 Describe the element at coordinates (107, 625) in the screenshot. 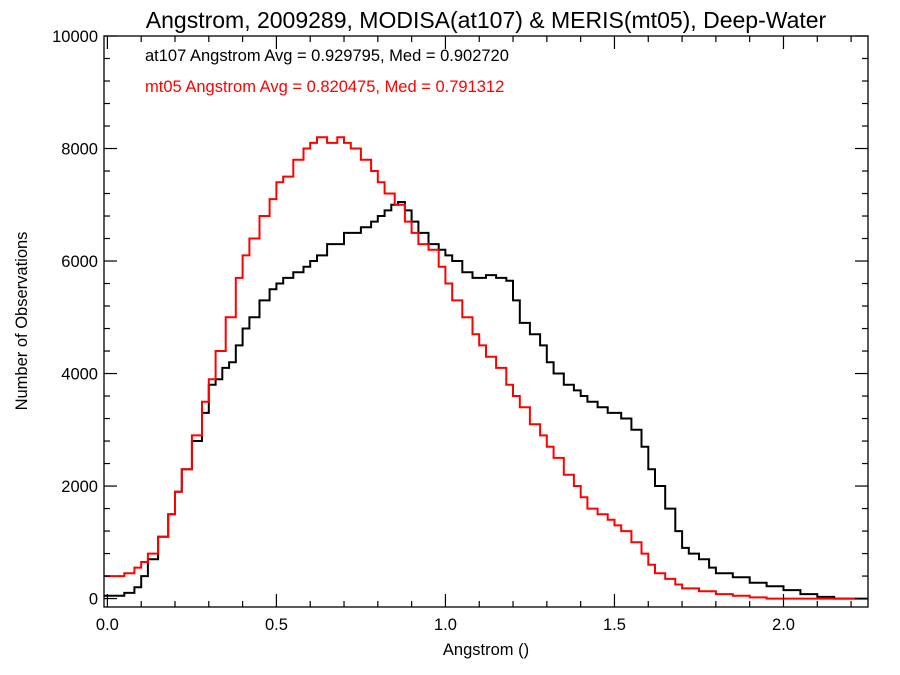

I see `x-tick-label: 0.0` at that location.